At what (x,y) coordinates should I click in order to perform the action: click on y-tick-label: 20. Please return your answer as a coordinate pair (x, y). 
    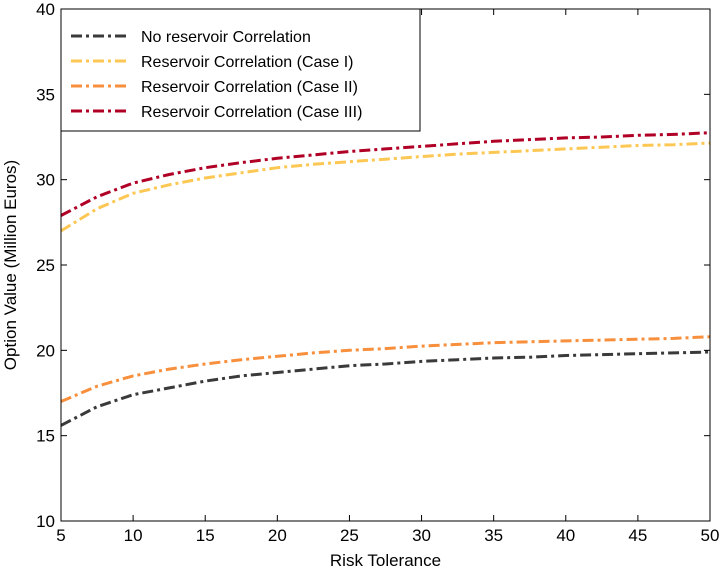
    Looking at the image, I should click on (45, 350).